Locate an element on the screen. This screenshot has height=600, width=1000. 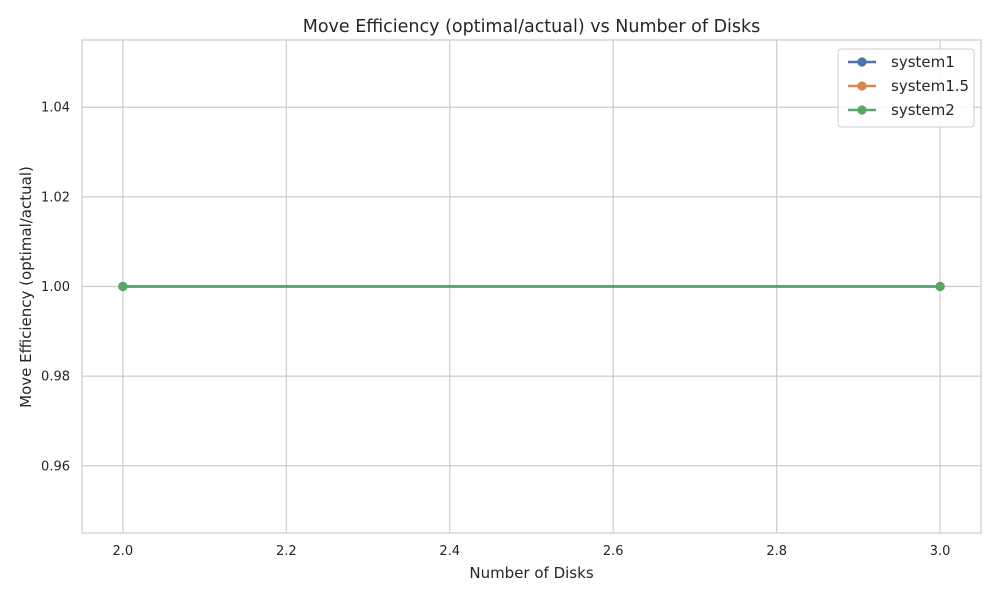
y-tick-label: 0.96 is located at coordinates (55, 466).